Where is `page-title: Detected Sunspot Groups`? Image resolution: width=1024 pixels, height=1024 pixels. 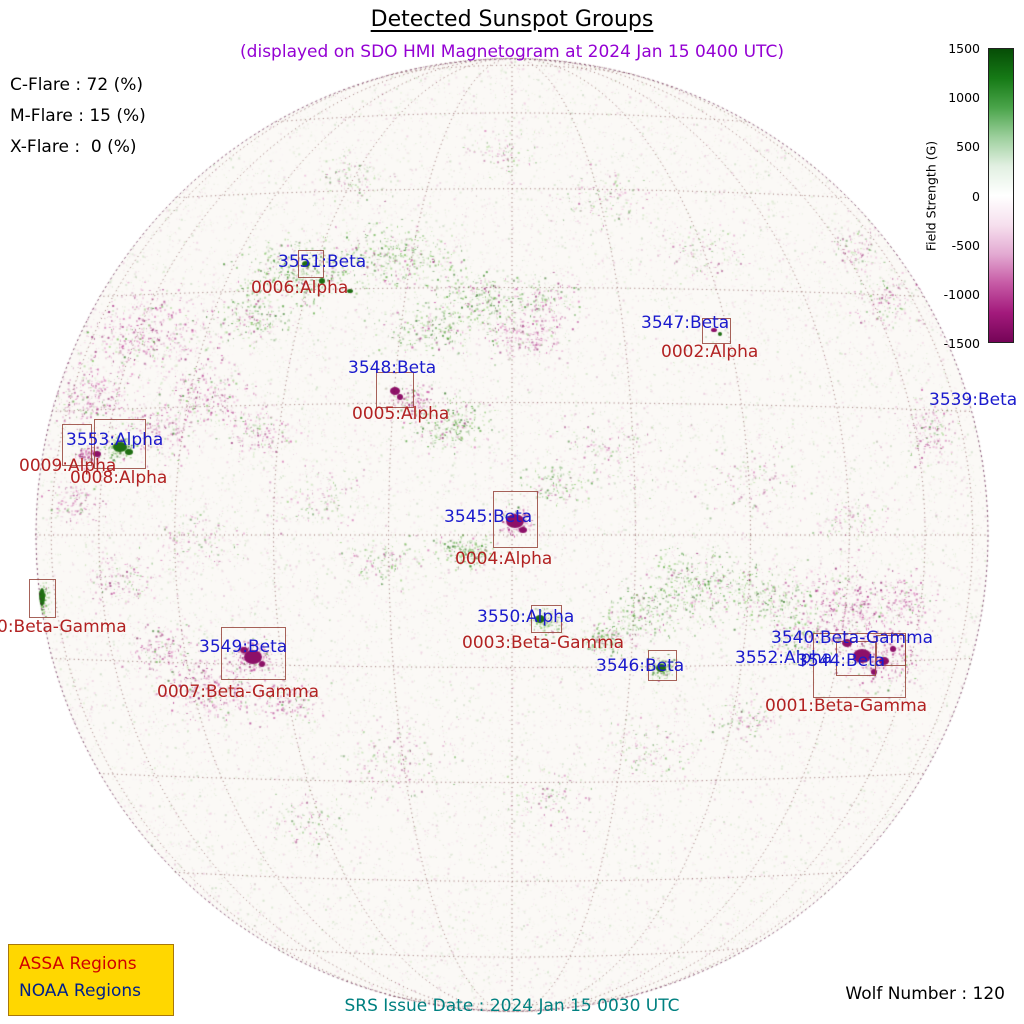
page-title: Detected Sunspot Groups is located at coordinates (512, 19).